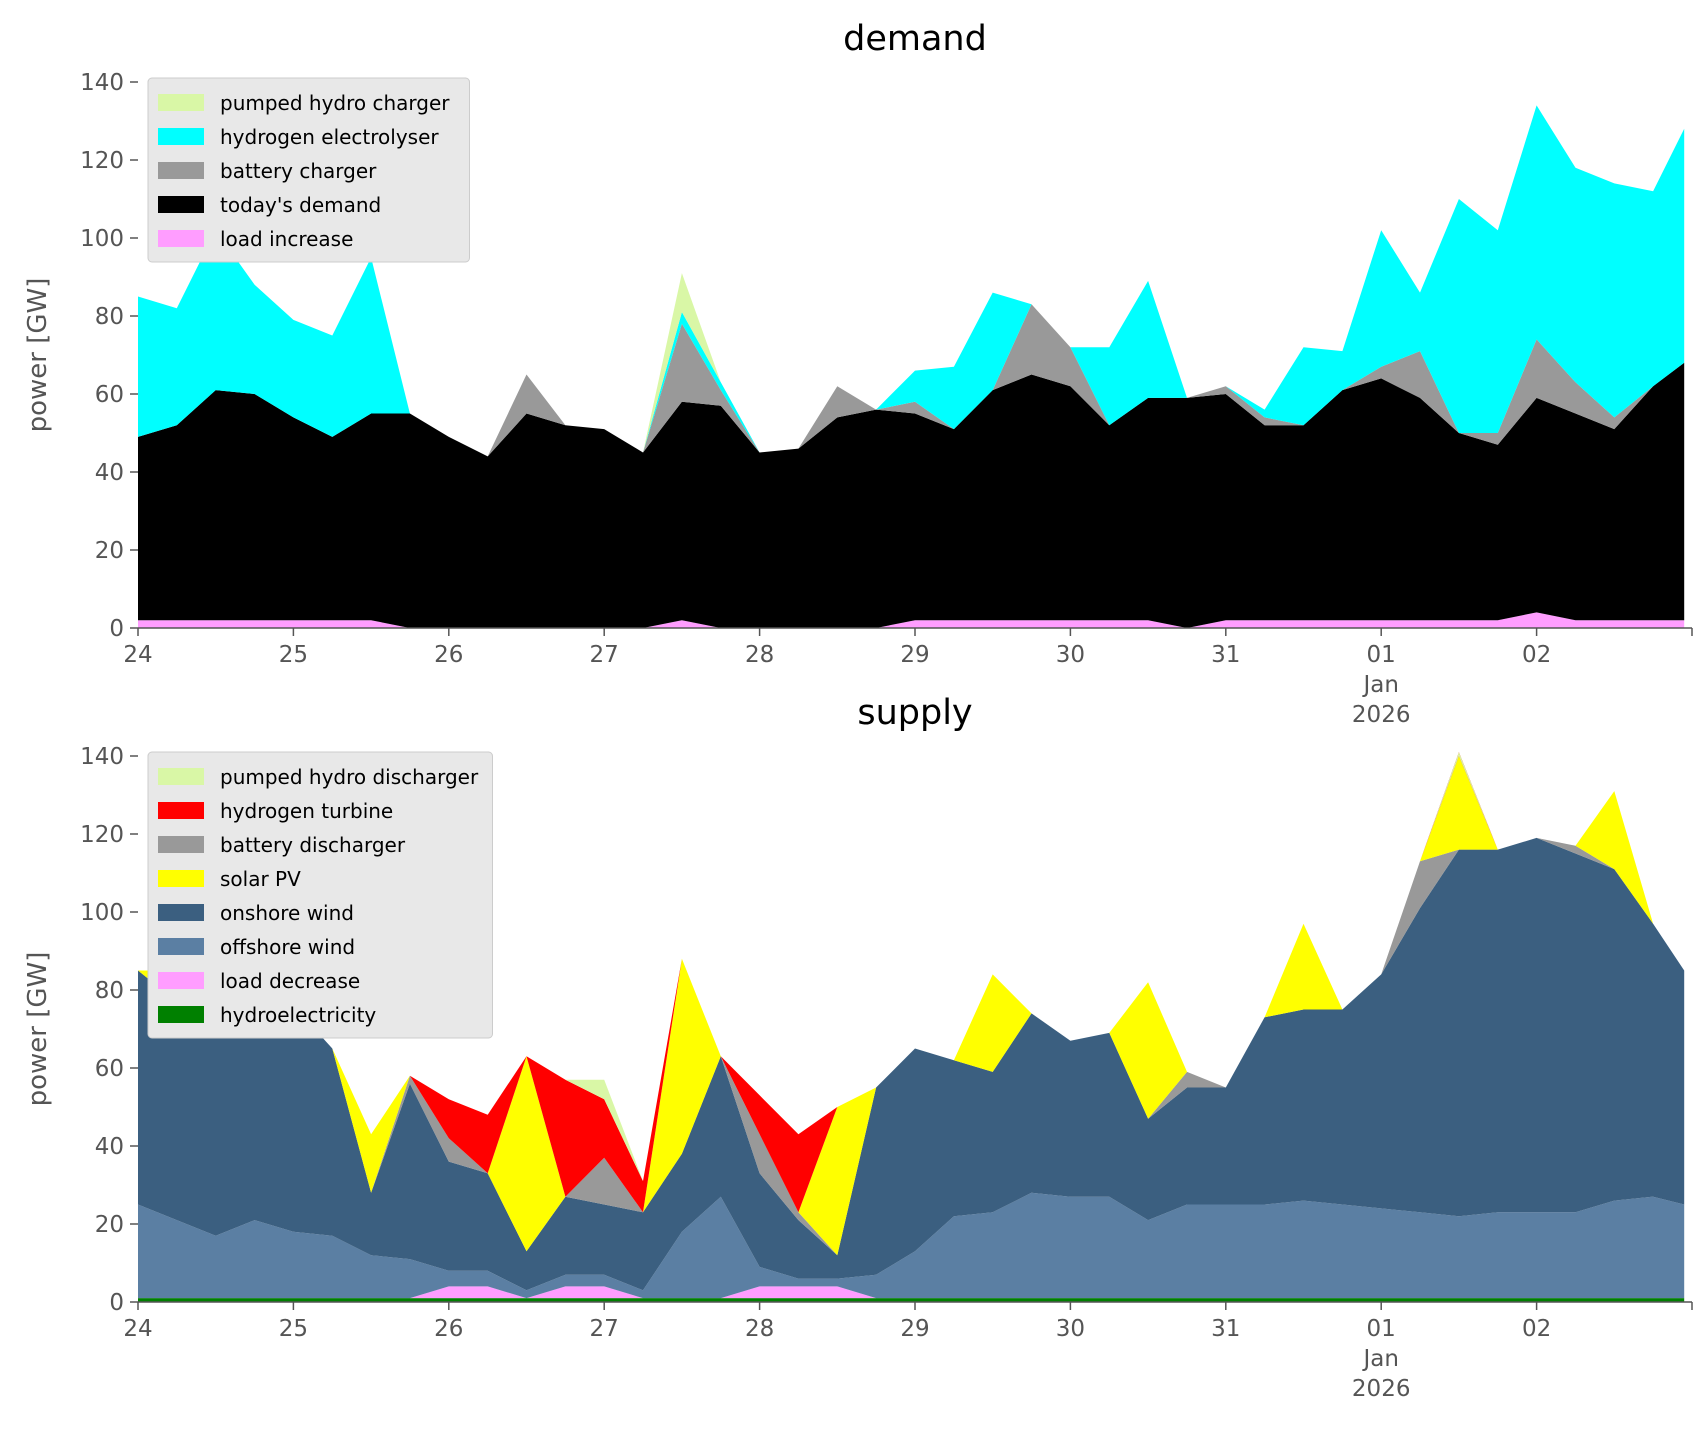  What do you see at coordinates (911, 1245) in the screenshot?
I see `area-offshore-wind` at bounding box center [911, 1245].